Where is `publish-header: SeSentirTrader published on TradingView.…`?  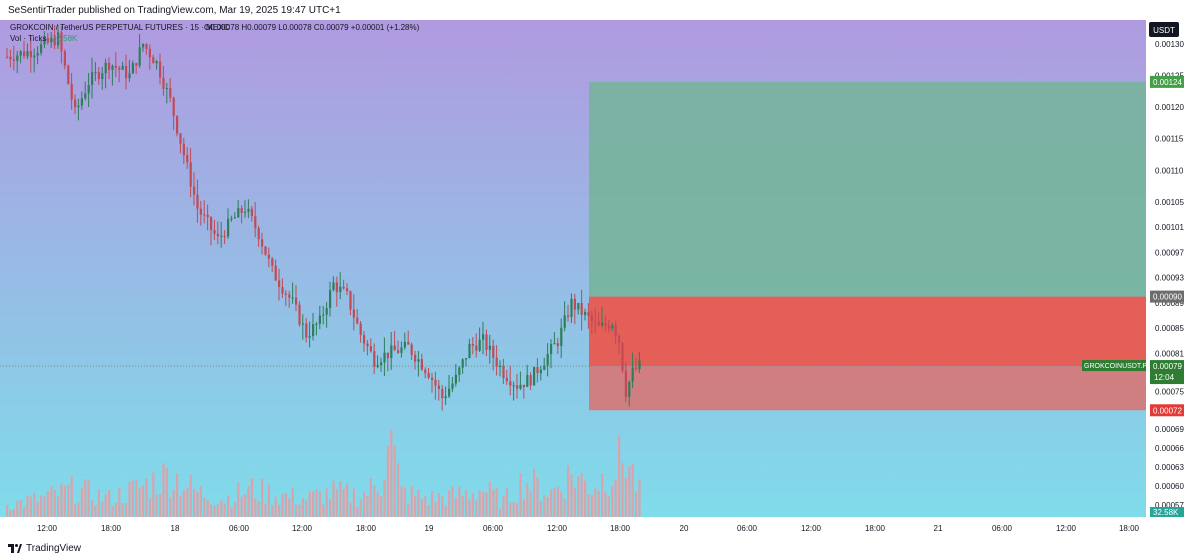 publish-header: SeSentirTrader published on TradingView.… is located at coordinates (599, 10).